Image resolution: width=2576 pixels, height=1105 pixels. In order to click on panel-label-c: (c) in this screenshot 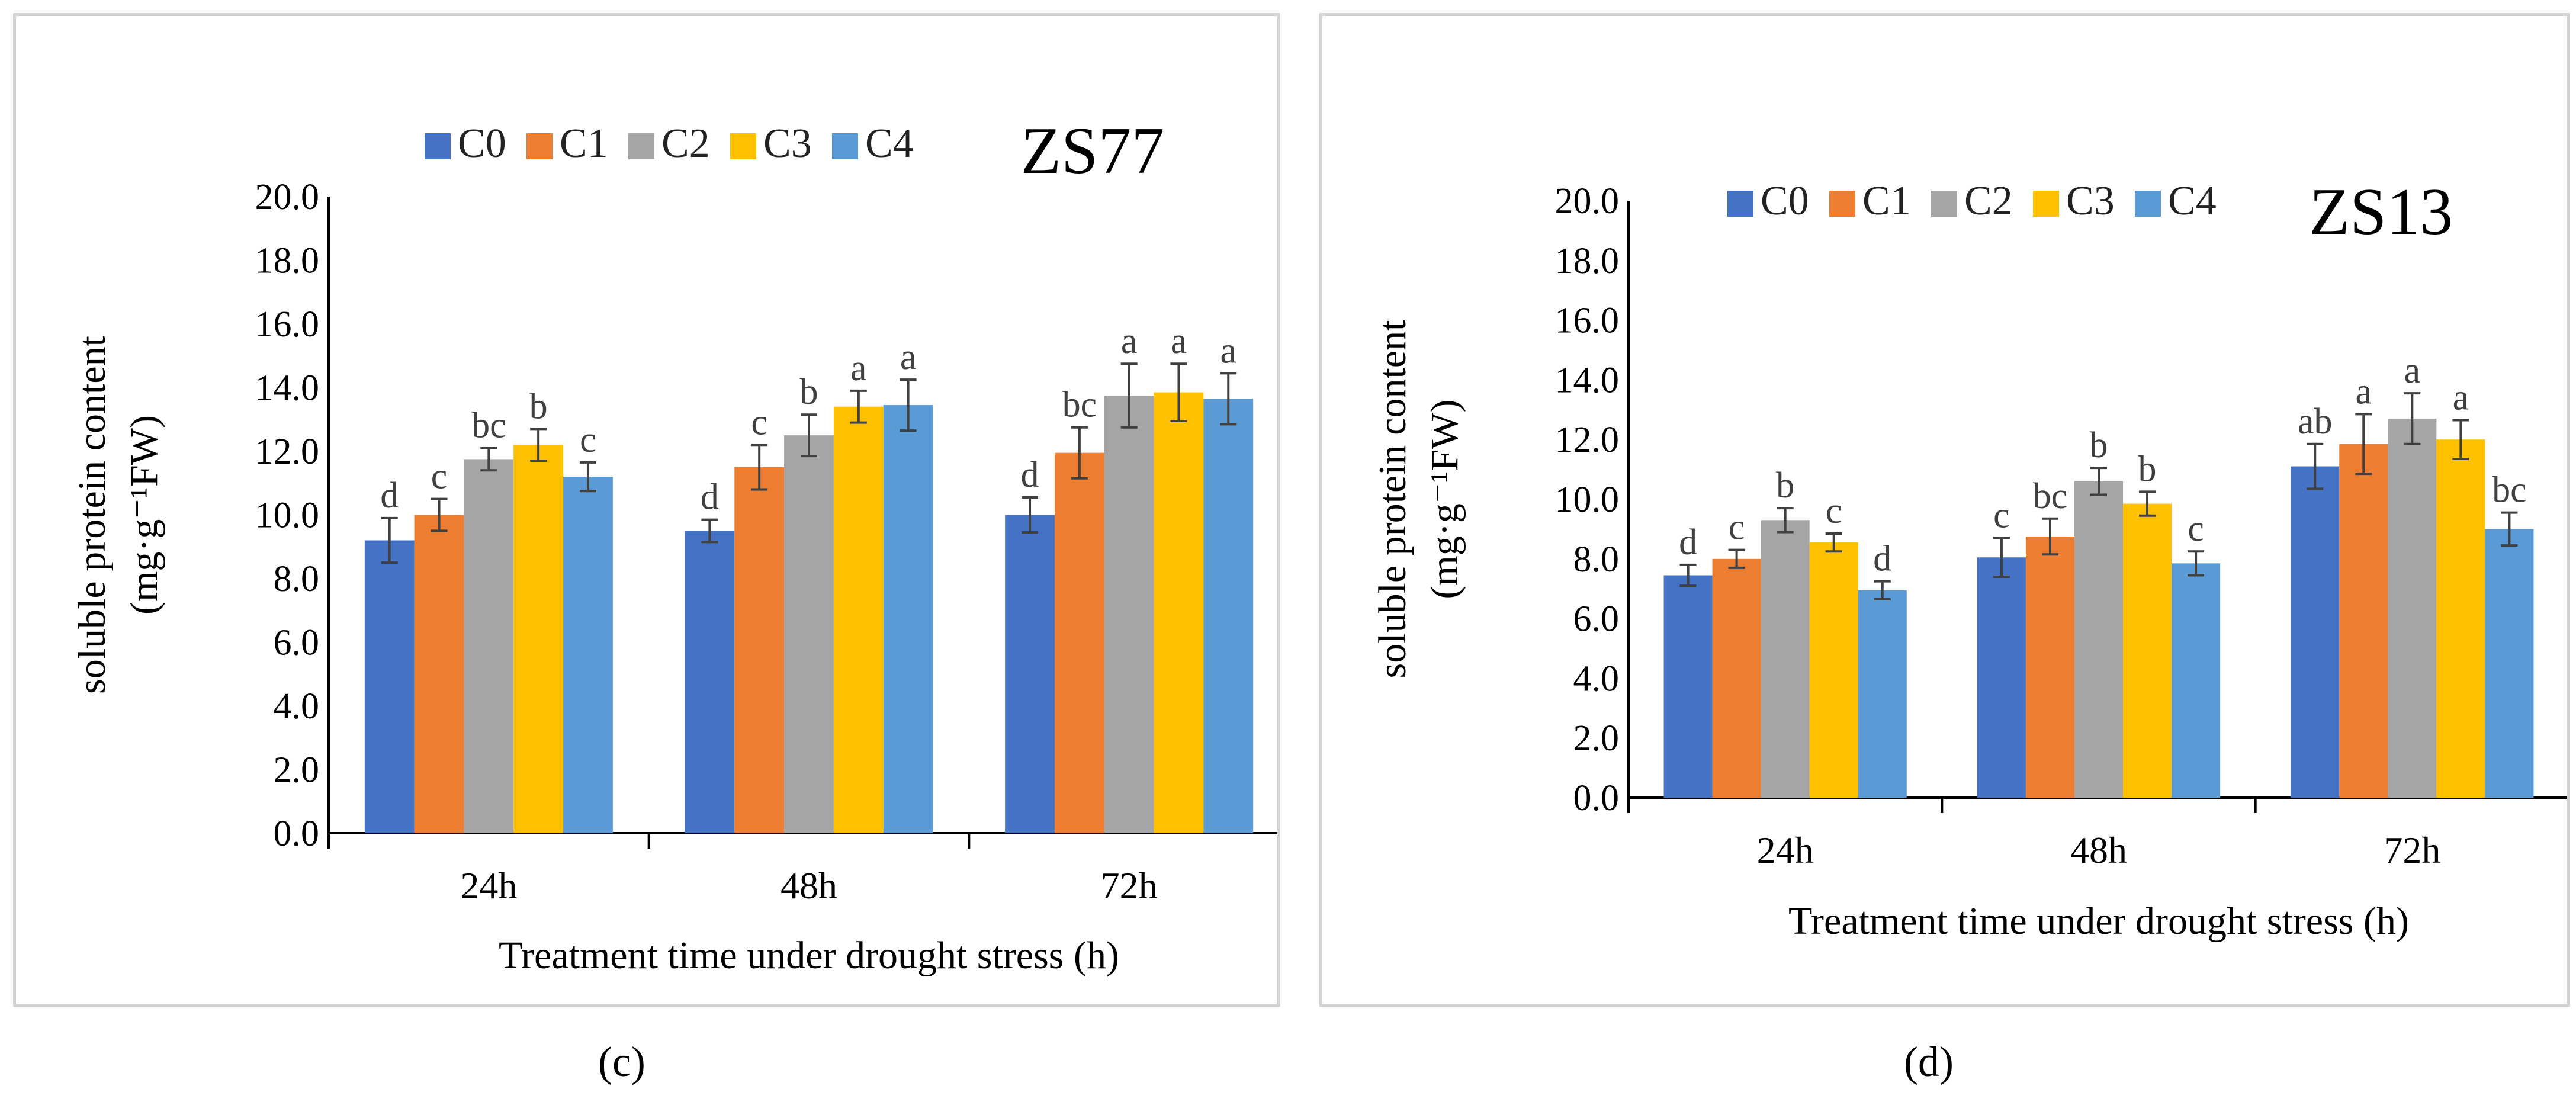, I will do `click(621, 1061)`.